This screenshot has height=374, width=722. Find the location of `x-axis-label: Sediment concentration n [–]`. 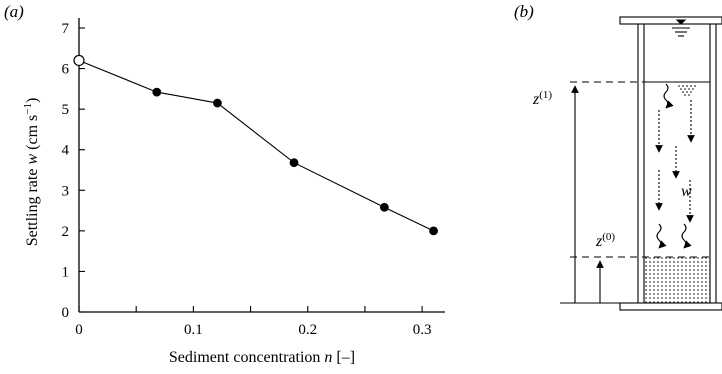

x-axis-label: Sediment concentration n [–] is located at coordinates (262, 357).